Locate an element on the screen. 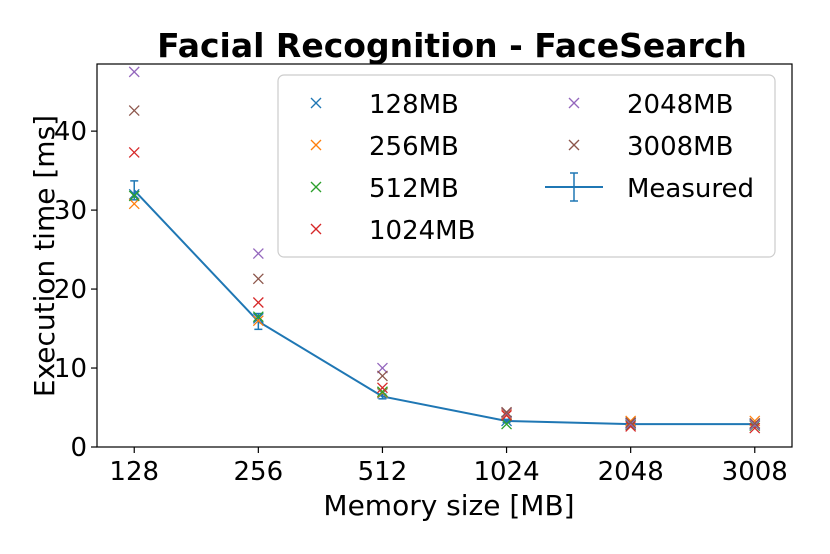 Image resolution: width=830 pixels, height=554 pixels. legend-label: 512MB is located at coordinates (414, 189).